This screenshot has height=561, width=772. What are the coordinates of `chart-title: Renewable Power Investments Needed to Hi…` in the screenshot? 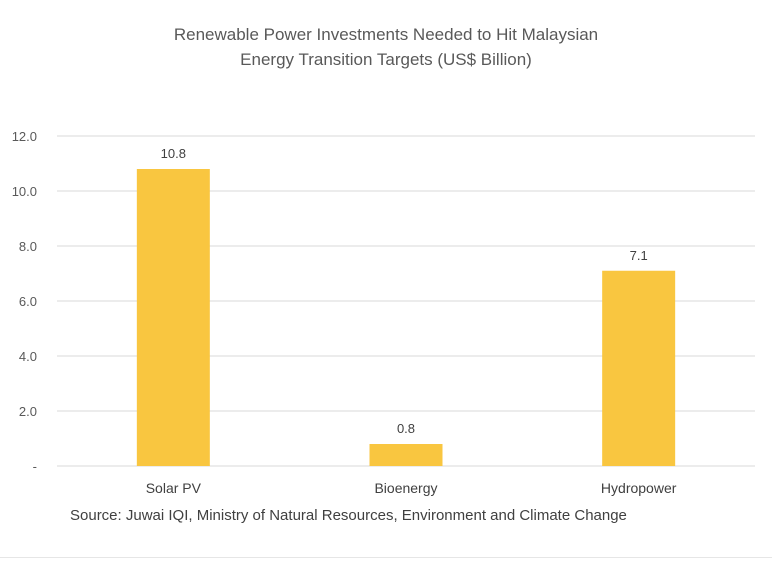 It's located at (386, 47).